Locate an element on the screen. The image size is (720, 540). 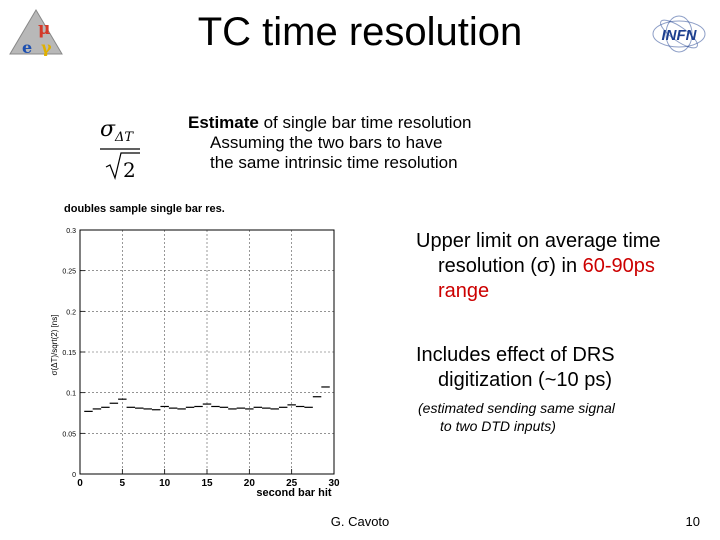
y-tick-label: 0.3 is located at coordinates (71, 231).